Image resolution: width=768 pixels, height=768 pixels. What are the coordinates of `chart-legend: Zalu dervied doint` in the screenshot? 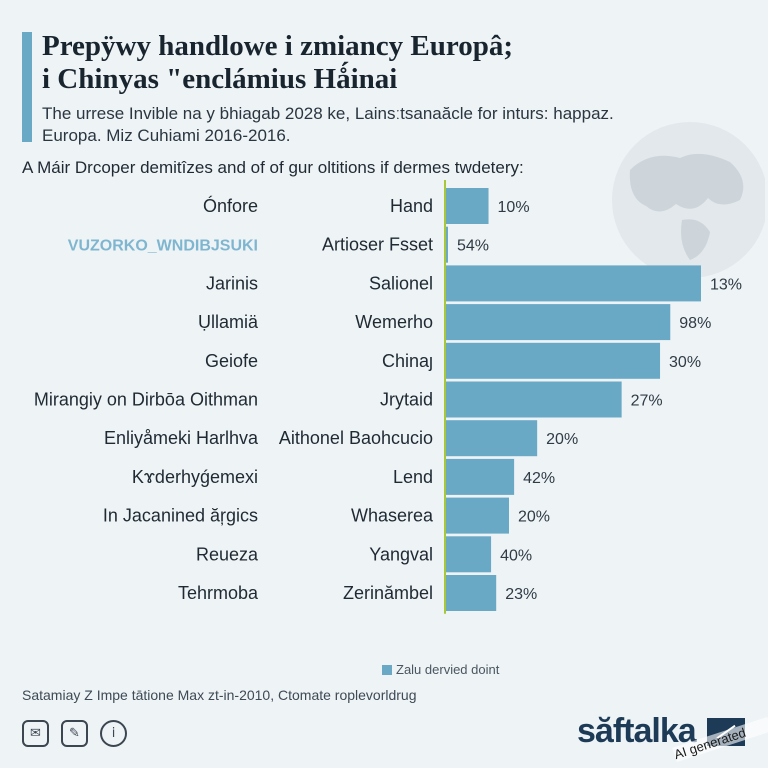 It's located at (440, 669).